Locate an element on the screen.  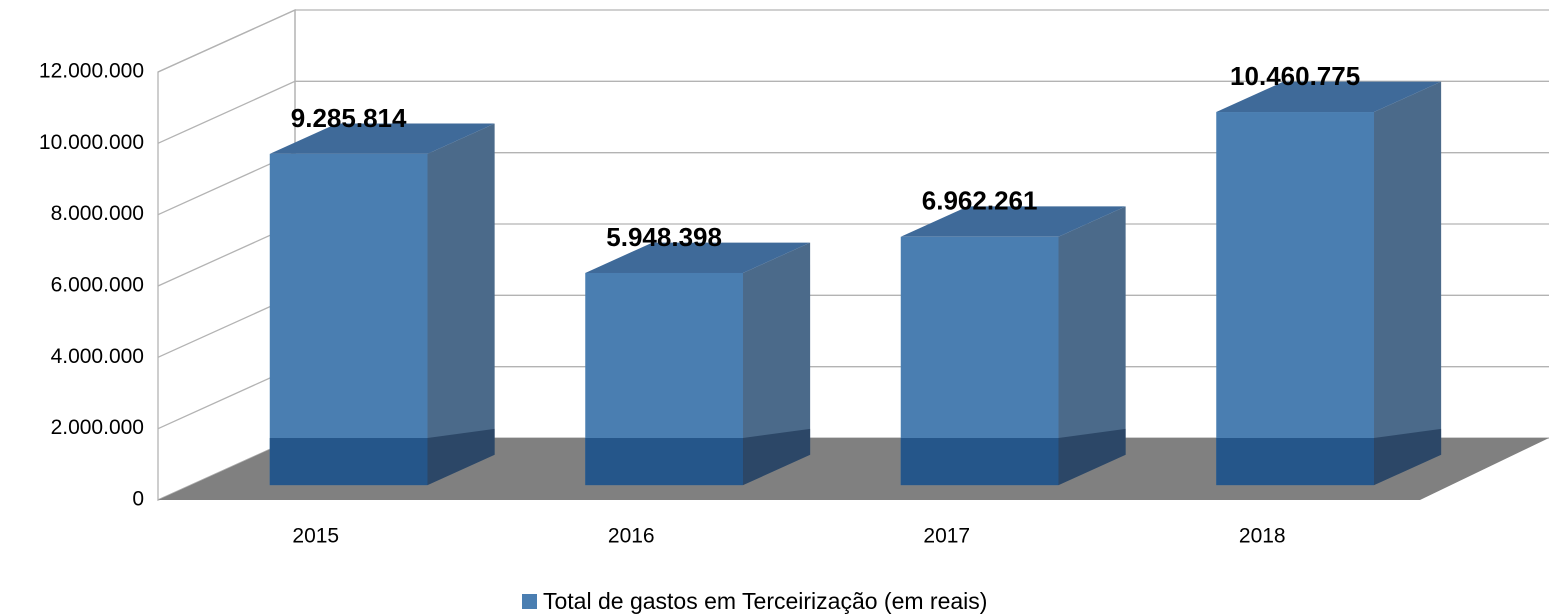
value-label: 6.962.261 is located at coordinates (980, 201).